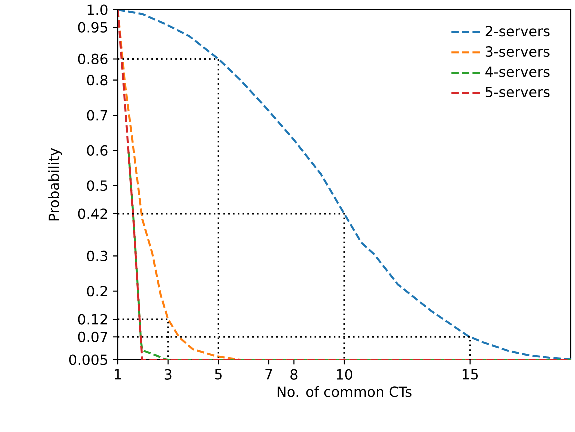 The height and width of the screenshot is (432, 575). I want to click on y-tick-label: 0.42, so click(93, 214).